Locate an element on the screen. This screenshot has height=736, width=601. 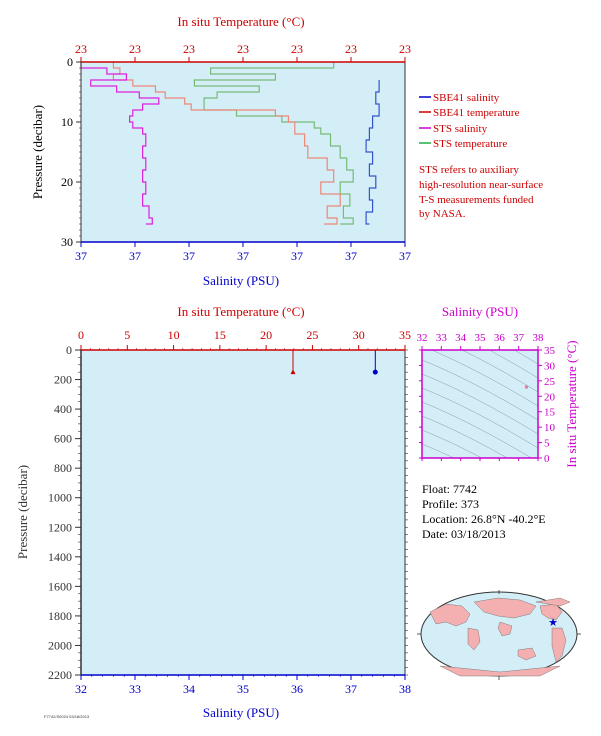
map-land is located at coordinates (500, 637).